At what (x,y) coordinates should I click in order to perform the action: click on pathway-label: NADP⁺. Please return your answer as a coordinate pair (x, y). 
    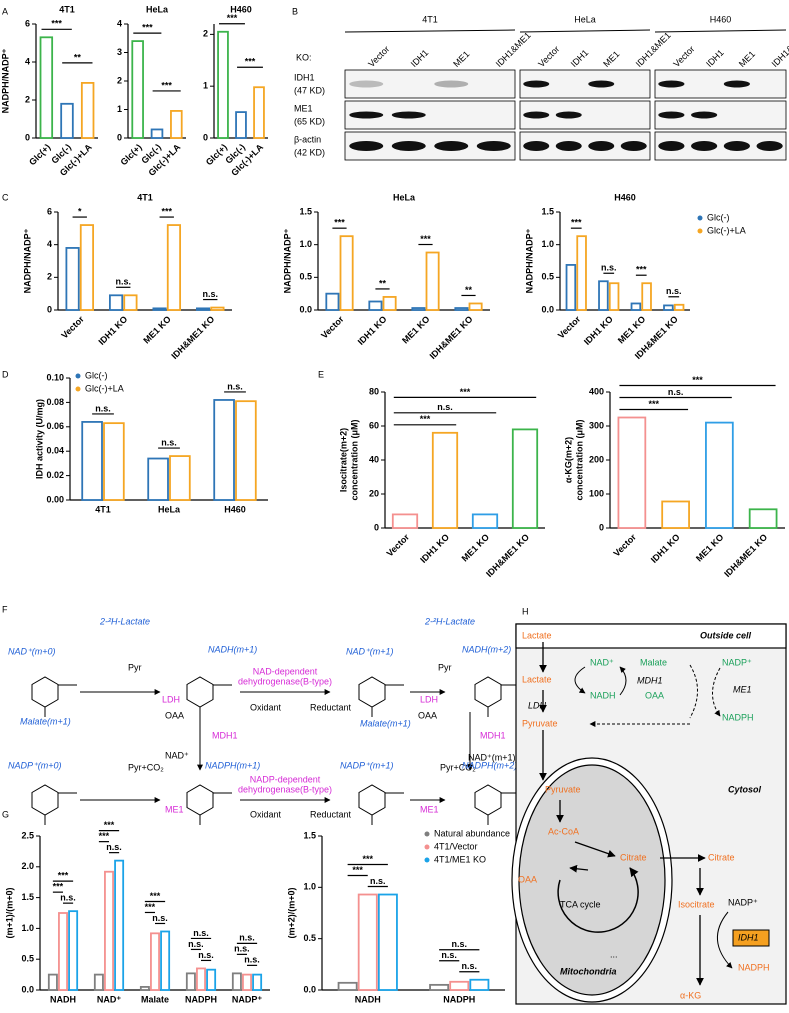
    Looking at the image, I should click on (737, 662).